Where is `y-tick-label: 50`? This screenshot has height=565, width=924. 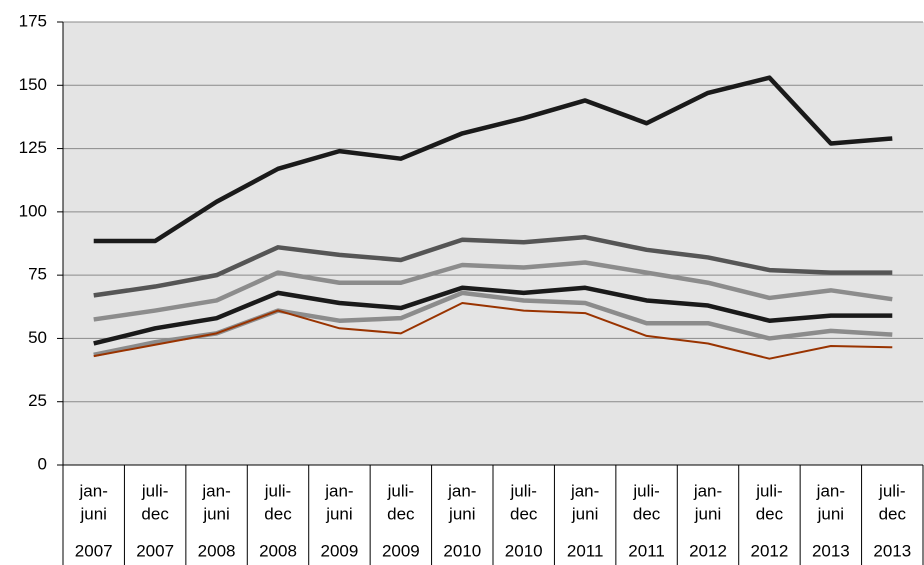 y-tick-label: 50 is located at coordinates (37, 337).